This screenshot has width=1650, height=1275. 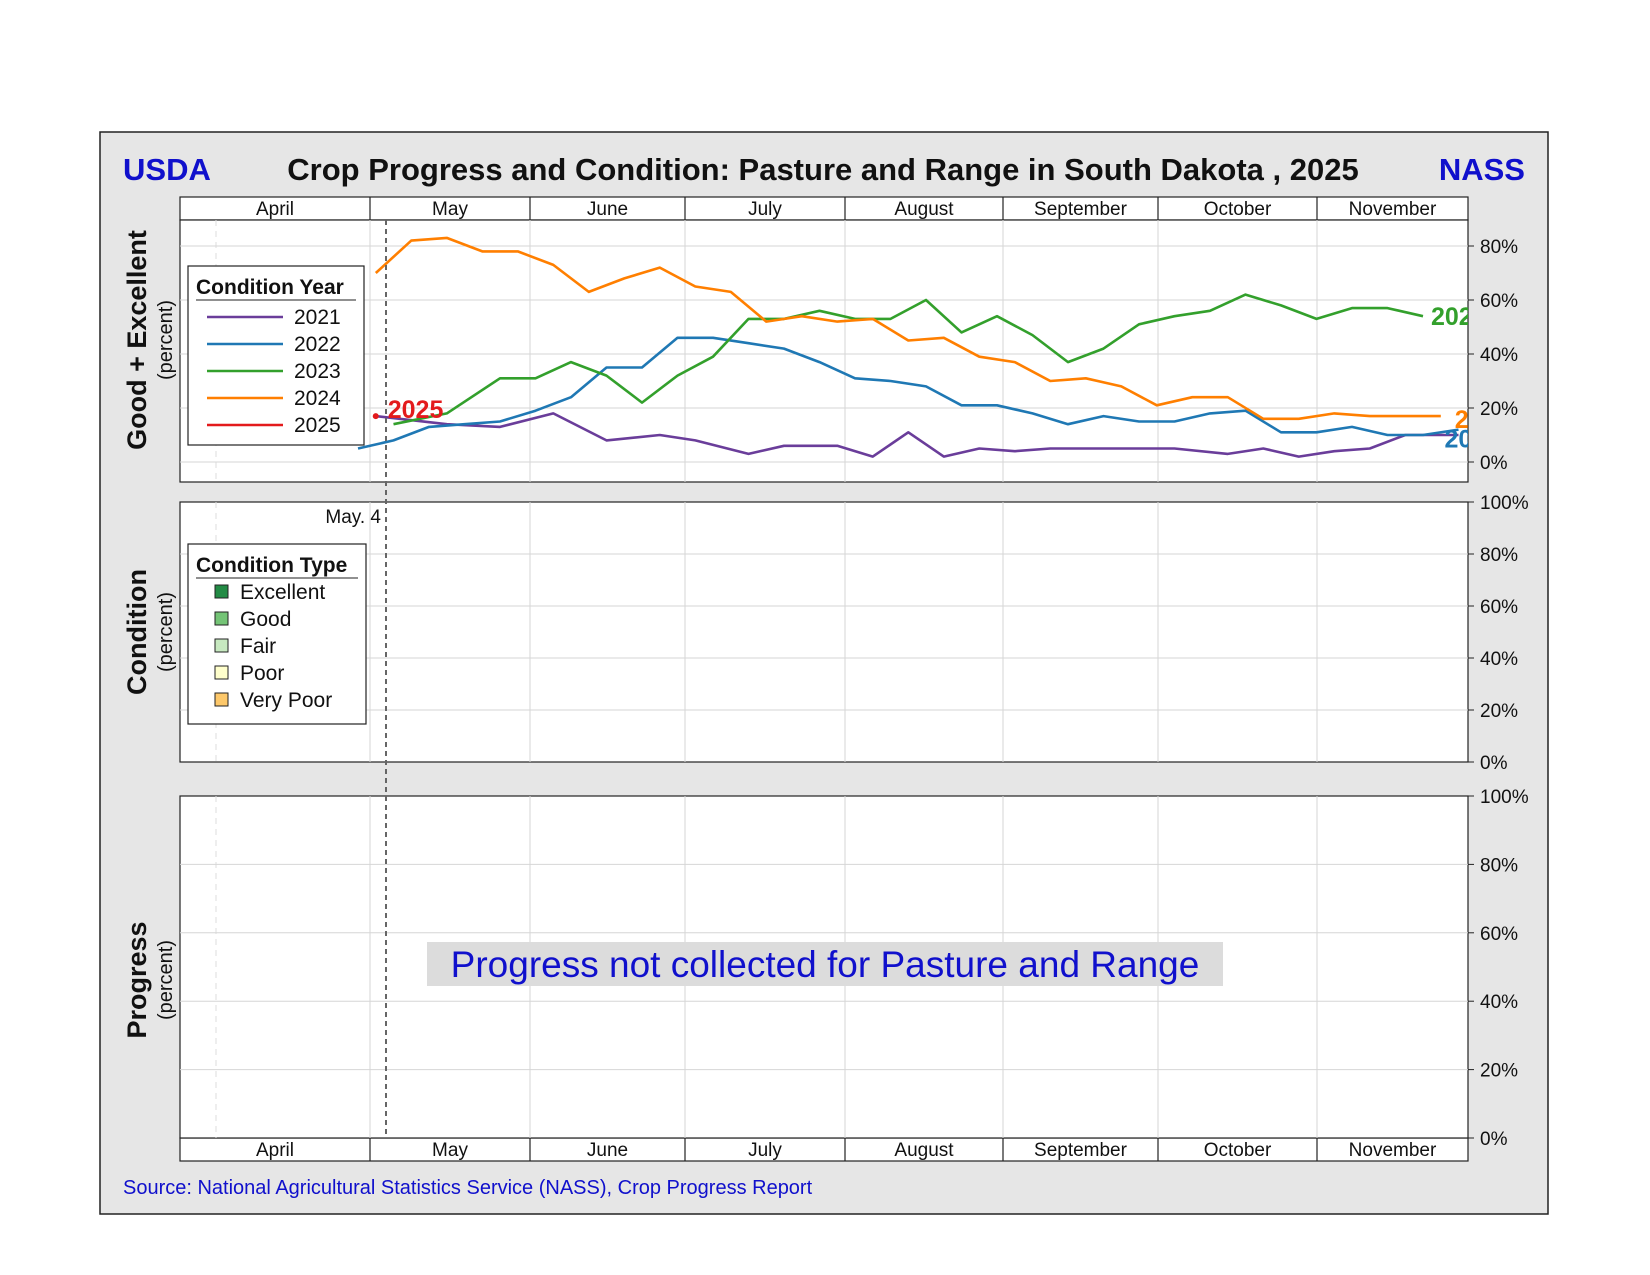 What do you see at coordinates (1473, 440) in the screenshot?
I see `series-end-label-2022: 2022` at bounding box center [1473, 440].